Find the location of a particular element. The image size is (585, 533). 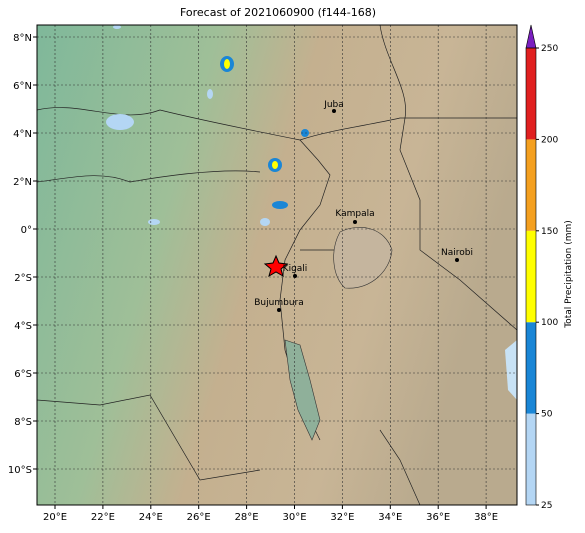

lake-tanganyika is located at coordinates (302, 390).